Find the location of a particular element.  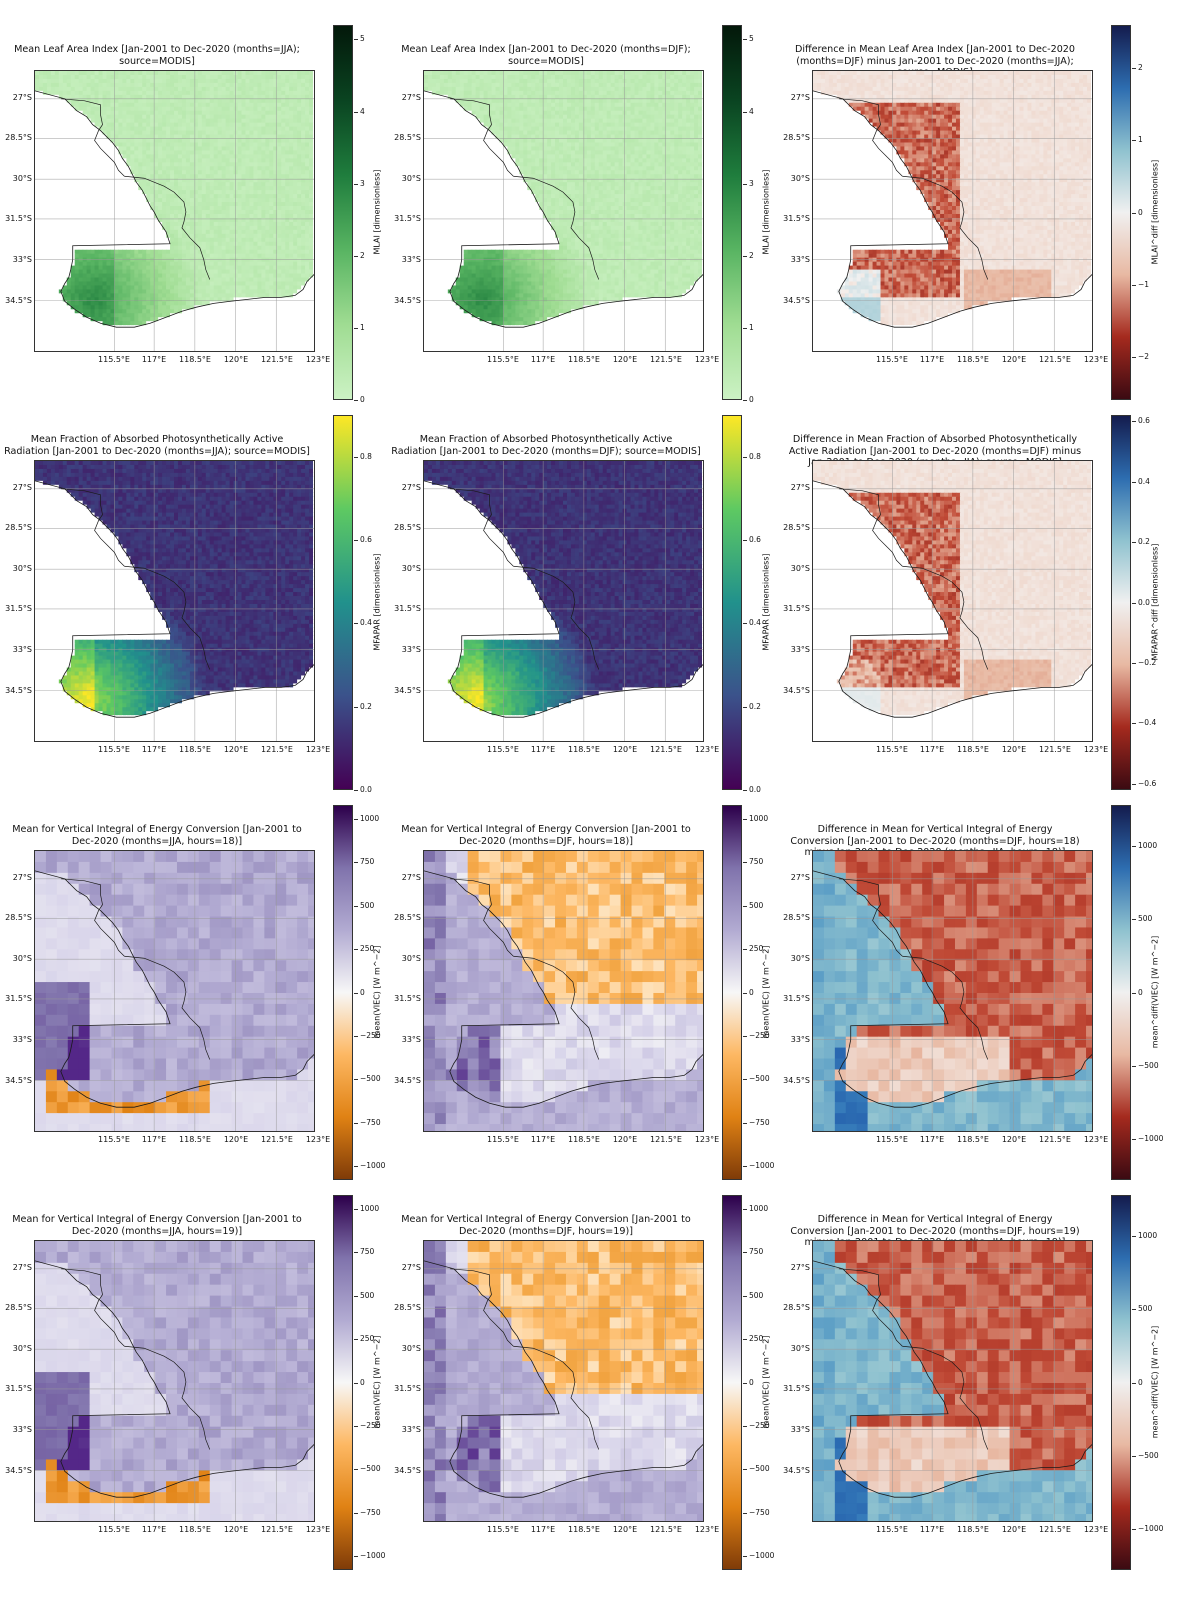

colorbar-label: mean^diff(VIEC) [W m^−2] is located at coordinates (1155, 1382).